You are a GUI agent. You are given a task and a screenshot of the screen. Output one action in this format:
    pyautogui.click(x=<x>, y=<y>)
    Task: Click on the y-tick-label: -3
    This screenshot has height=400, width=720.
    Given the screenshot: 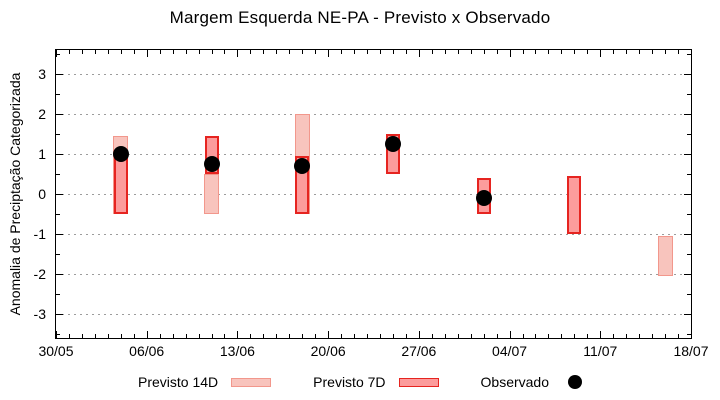 What is the action you would take?
    pyautogui.click(x=39, y=314)
    